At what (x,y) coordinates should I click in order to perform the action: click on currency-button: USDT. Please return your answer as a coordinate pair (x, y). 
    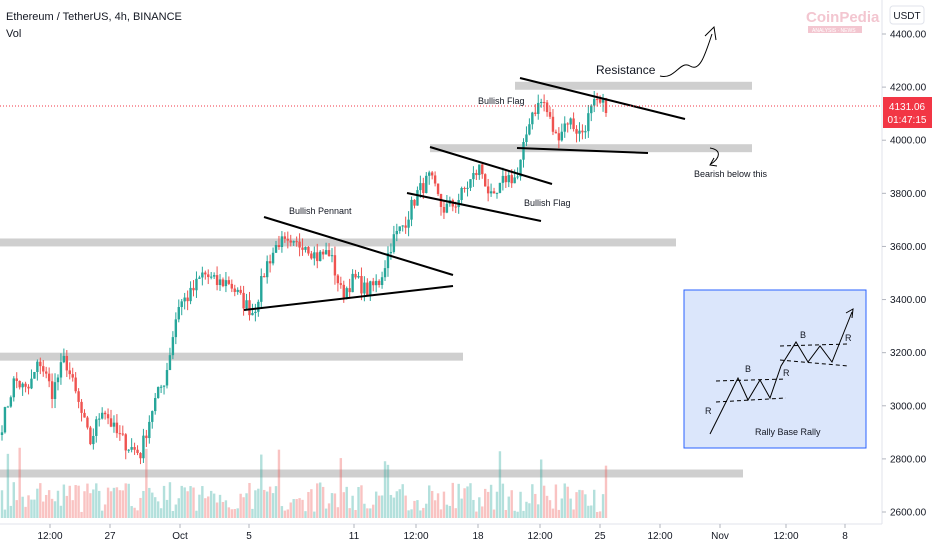
    Looking at the image, I should click on (907, 15).